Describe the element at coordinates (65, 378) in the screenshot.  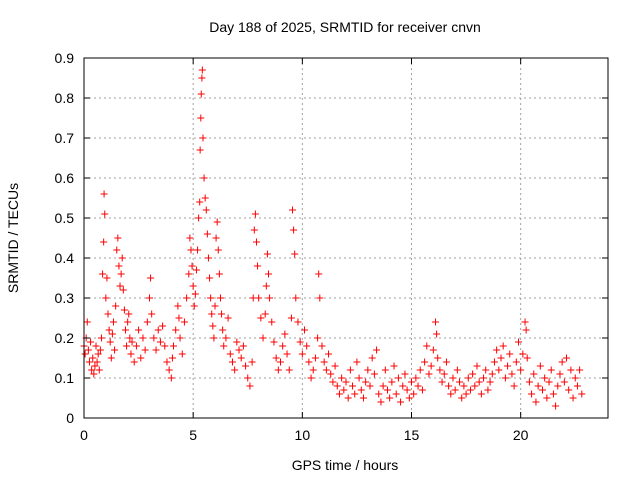
I see `y-tick-label: 0.1` at that location.